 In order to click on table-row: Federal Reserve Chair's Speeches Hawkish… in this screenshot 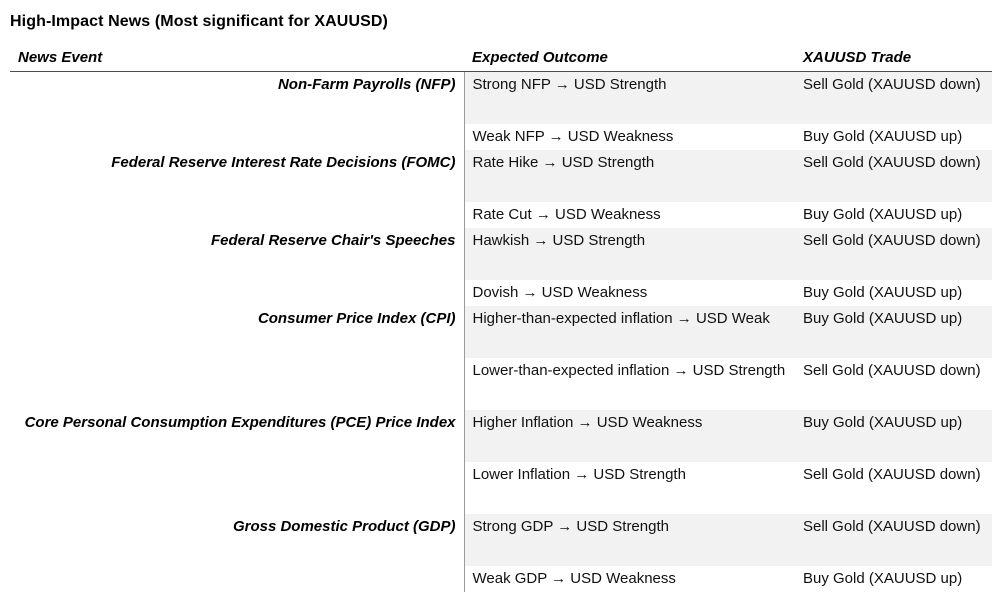, I will do `click(501, 253)`.